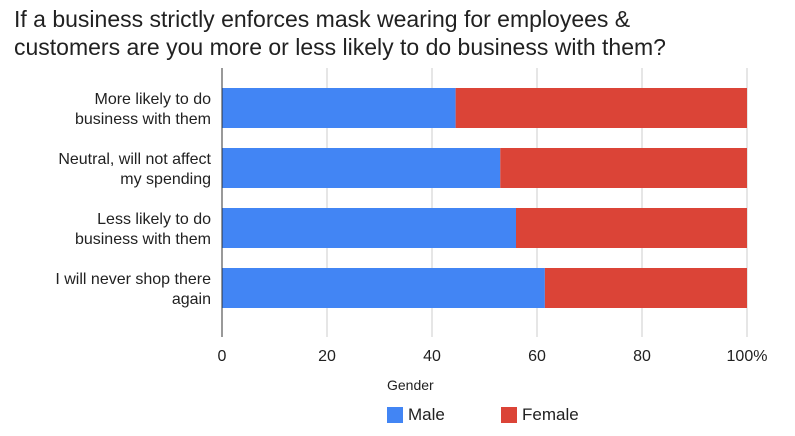 Image resolution: width=795 pixels, height=436 pixels. What do you see at coordinates (747, 356) in the screenshot?
I see `x-tick-label: 100%` at bounding box center [747, 356].